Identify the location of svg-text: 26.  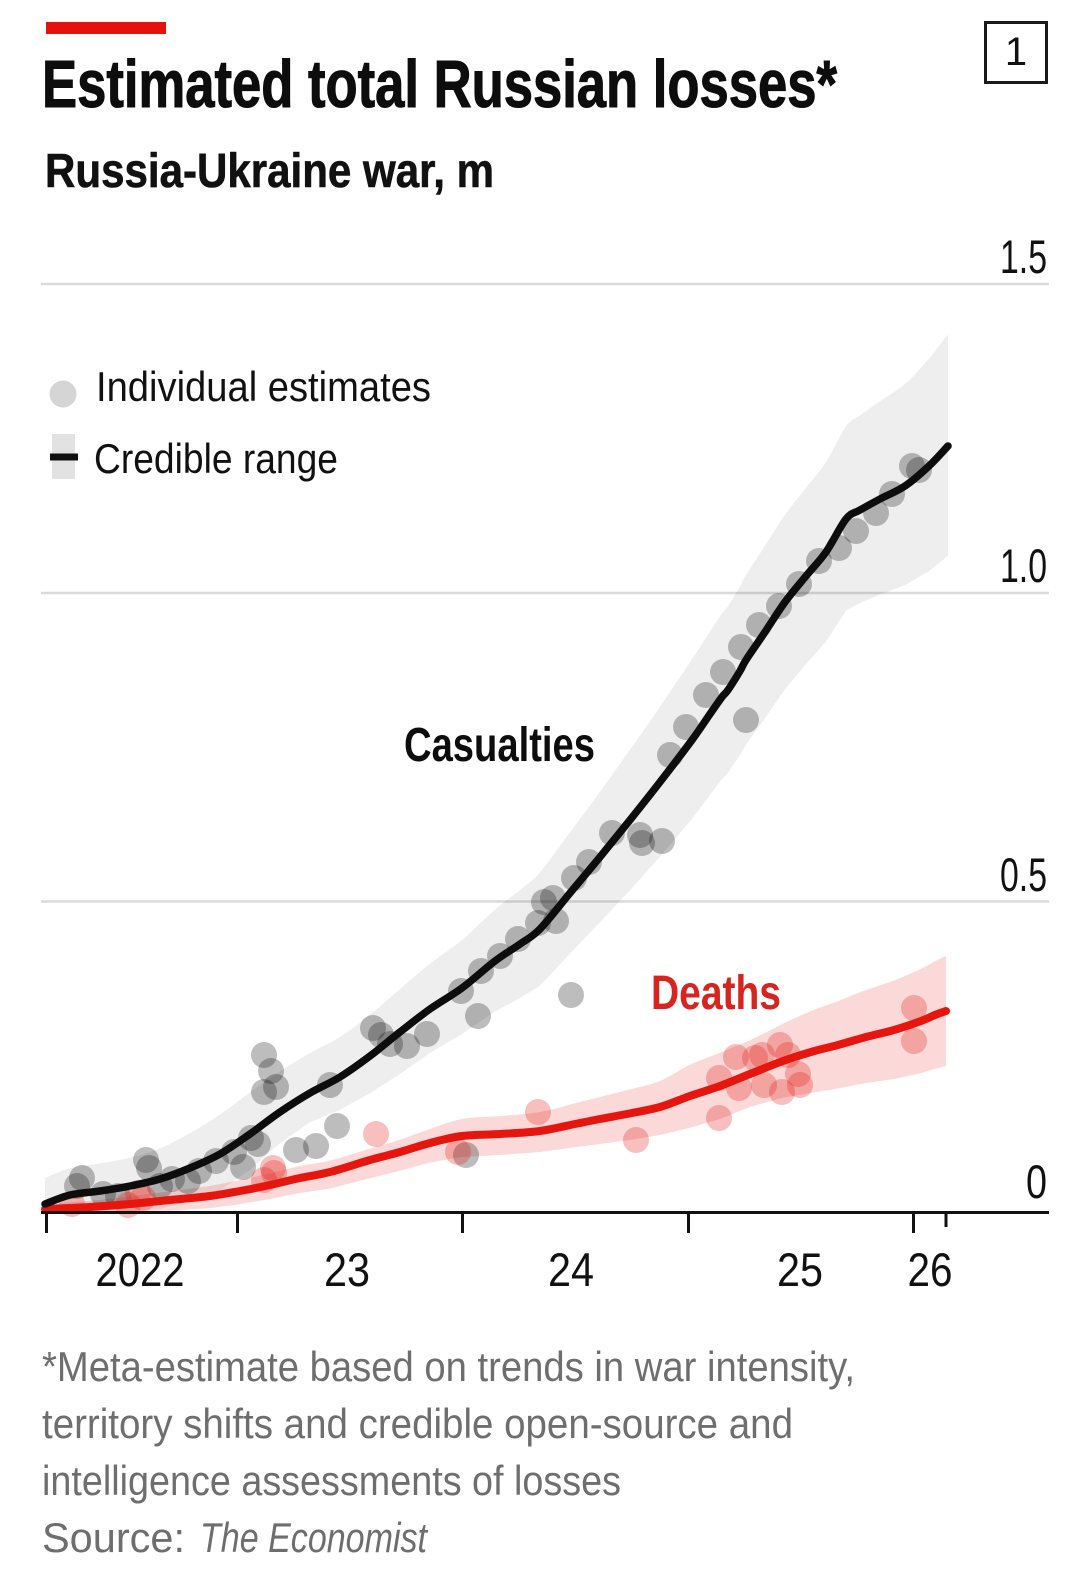
(930, 1269).